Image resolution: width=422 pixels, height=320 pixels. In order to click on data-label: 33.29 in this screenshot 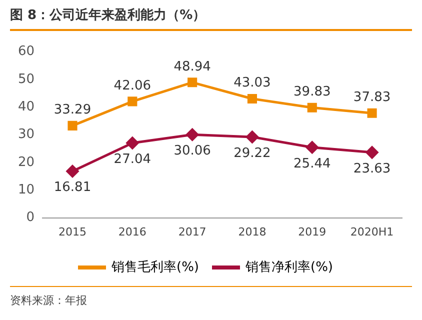, I will do `click(73, 110)`.